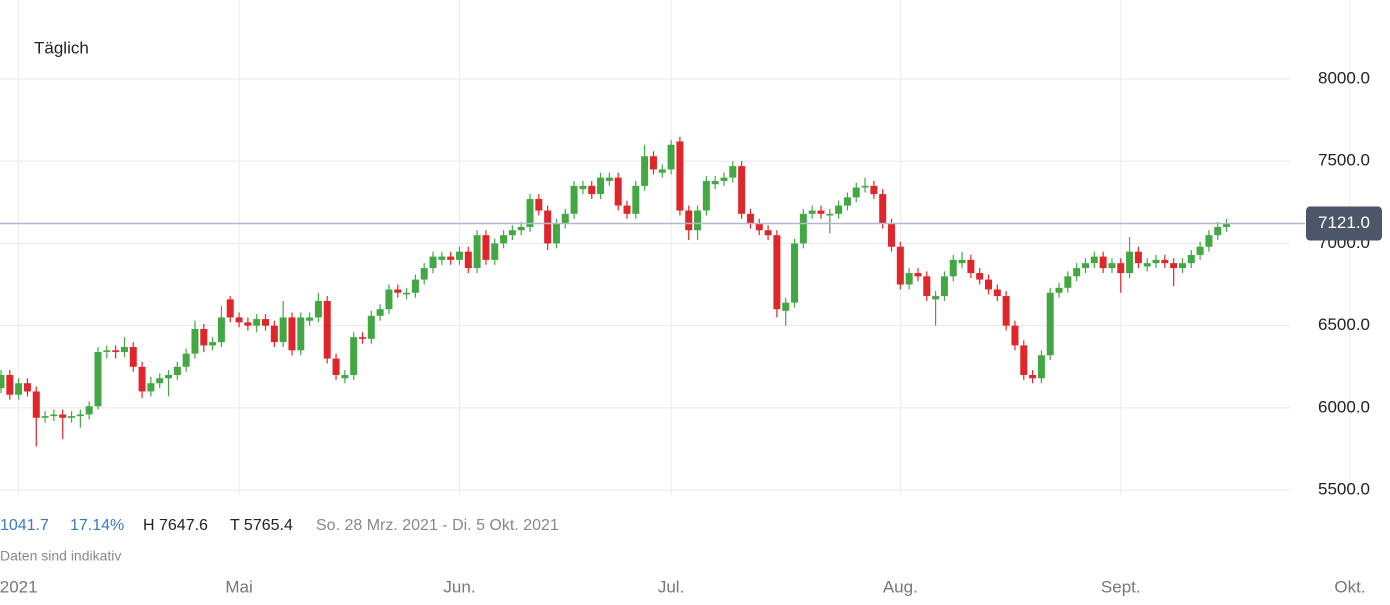 Image resolution: width=1390 pixels, height=605 pixels. Describe the element at coordinates (1344, 324) in the screenshot. I see `y-tick-label: 6500.0` at that location.